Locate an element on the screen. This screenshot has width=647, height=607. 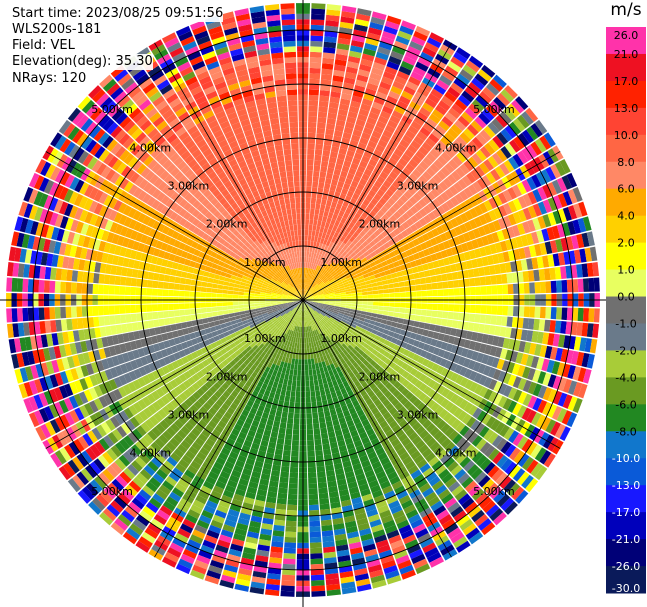
ray is located at coordinates (399, 418).